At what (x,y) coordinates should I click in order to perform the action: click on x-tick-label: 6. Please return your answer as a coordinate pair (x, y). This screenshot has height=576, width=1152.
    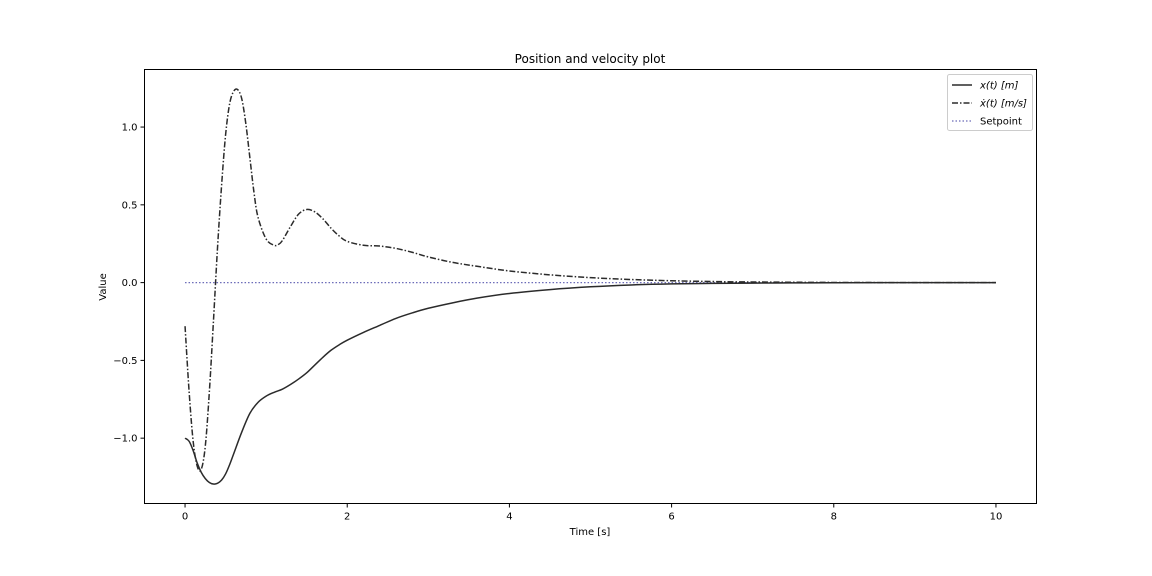
    Looking at the image, I should click on (671, 517).